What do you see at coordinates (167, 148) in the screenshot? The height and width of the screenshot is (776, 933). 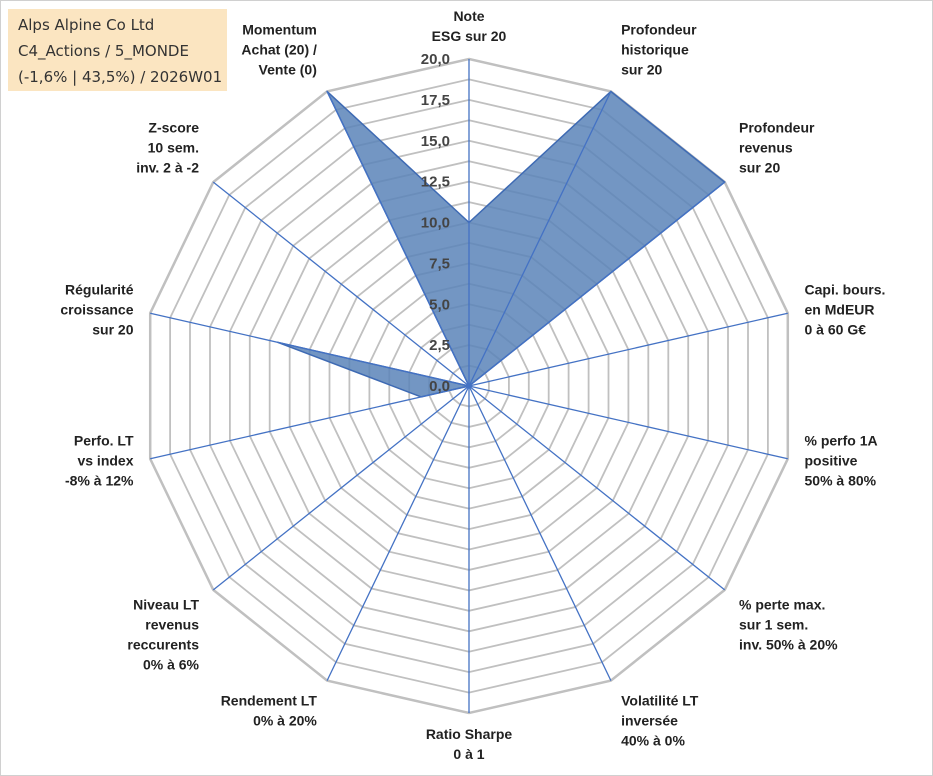 I see `axis-label: Z-score 10 sem. inv. 2 à -2` at bounding box center [167, 148].